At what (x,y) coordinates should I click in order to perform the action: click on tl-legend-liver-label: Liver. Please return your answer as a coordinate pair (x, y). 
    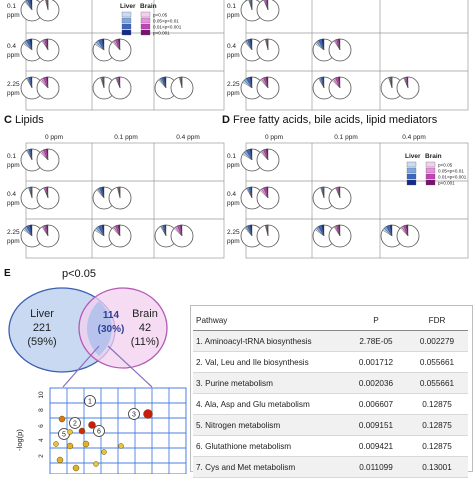
    Looking at the image, I should click on (128, 6).